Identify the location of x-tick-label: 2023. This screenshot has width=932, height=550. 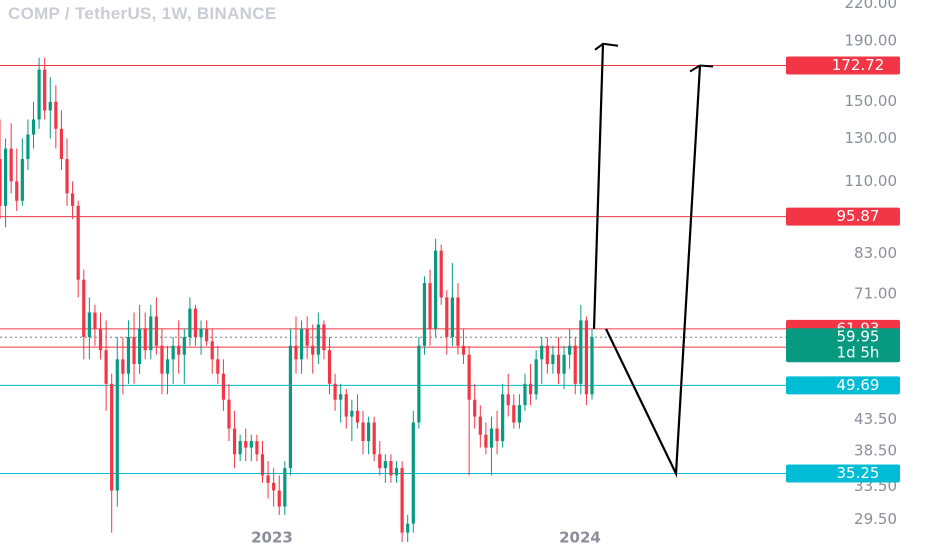
(272, 538).